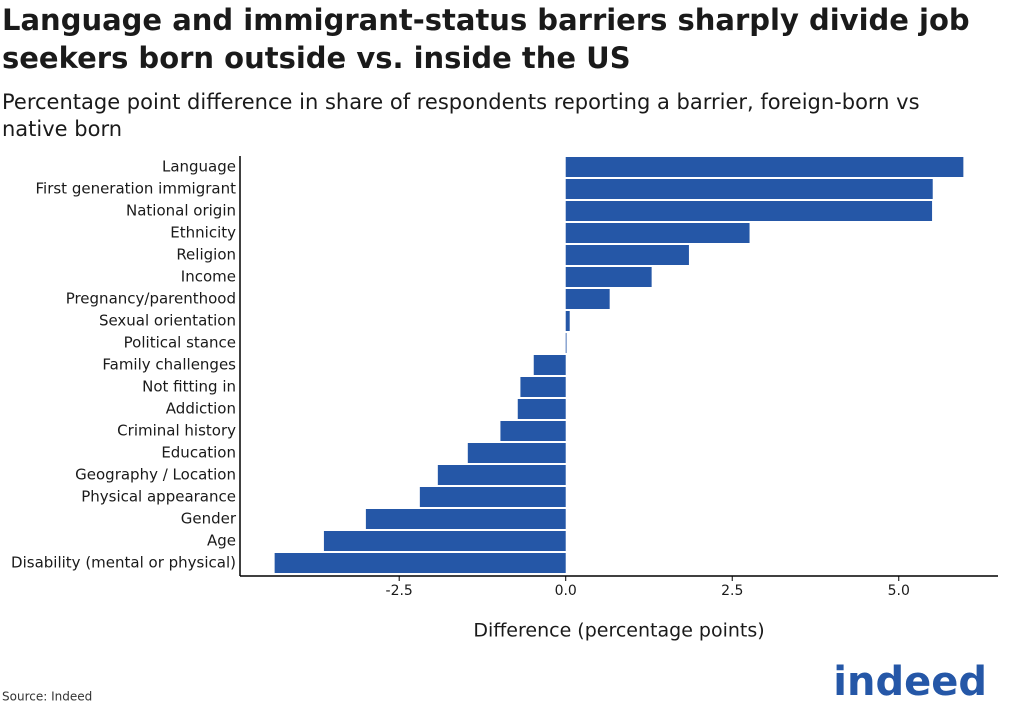  What do you see at coordinates (732, 591) in the screenshot?
I see `x-tick-label: 2.5` at bounding box center [732, 591].